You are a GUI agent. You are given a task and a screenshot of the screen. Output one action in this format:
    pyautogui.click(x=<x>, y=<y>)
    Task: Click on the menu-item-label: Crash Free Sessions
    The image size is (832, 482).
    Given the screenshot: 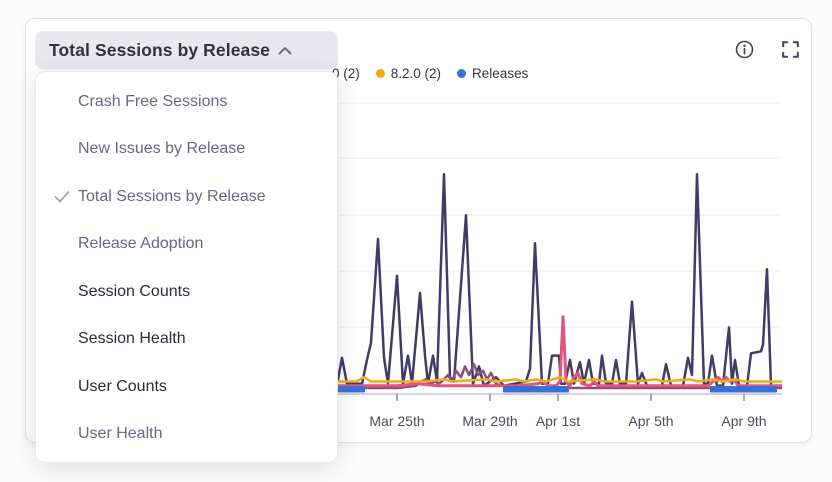 What is the action you would take?
    pyautogui.click(x=153, y=101)
    